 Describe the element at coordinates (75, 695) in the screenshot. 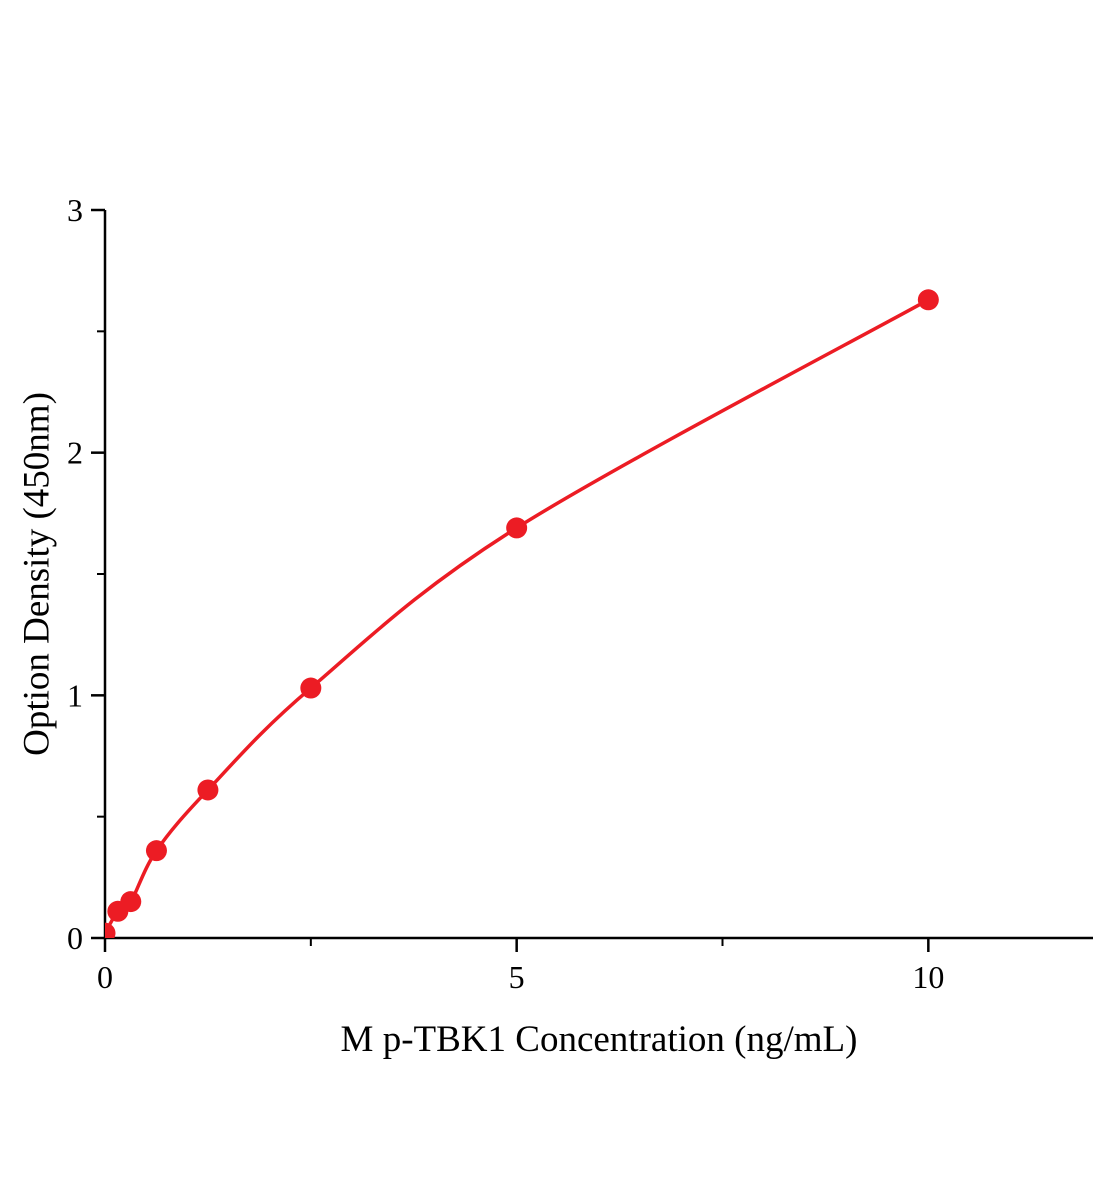

I see `y-tick-label: 1` at that location.